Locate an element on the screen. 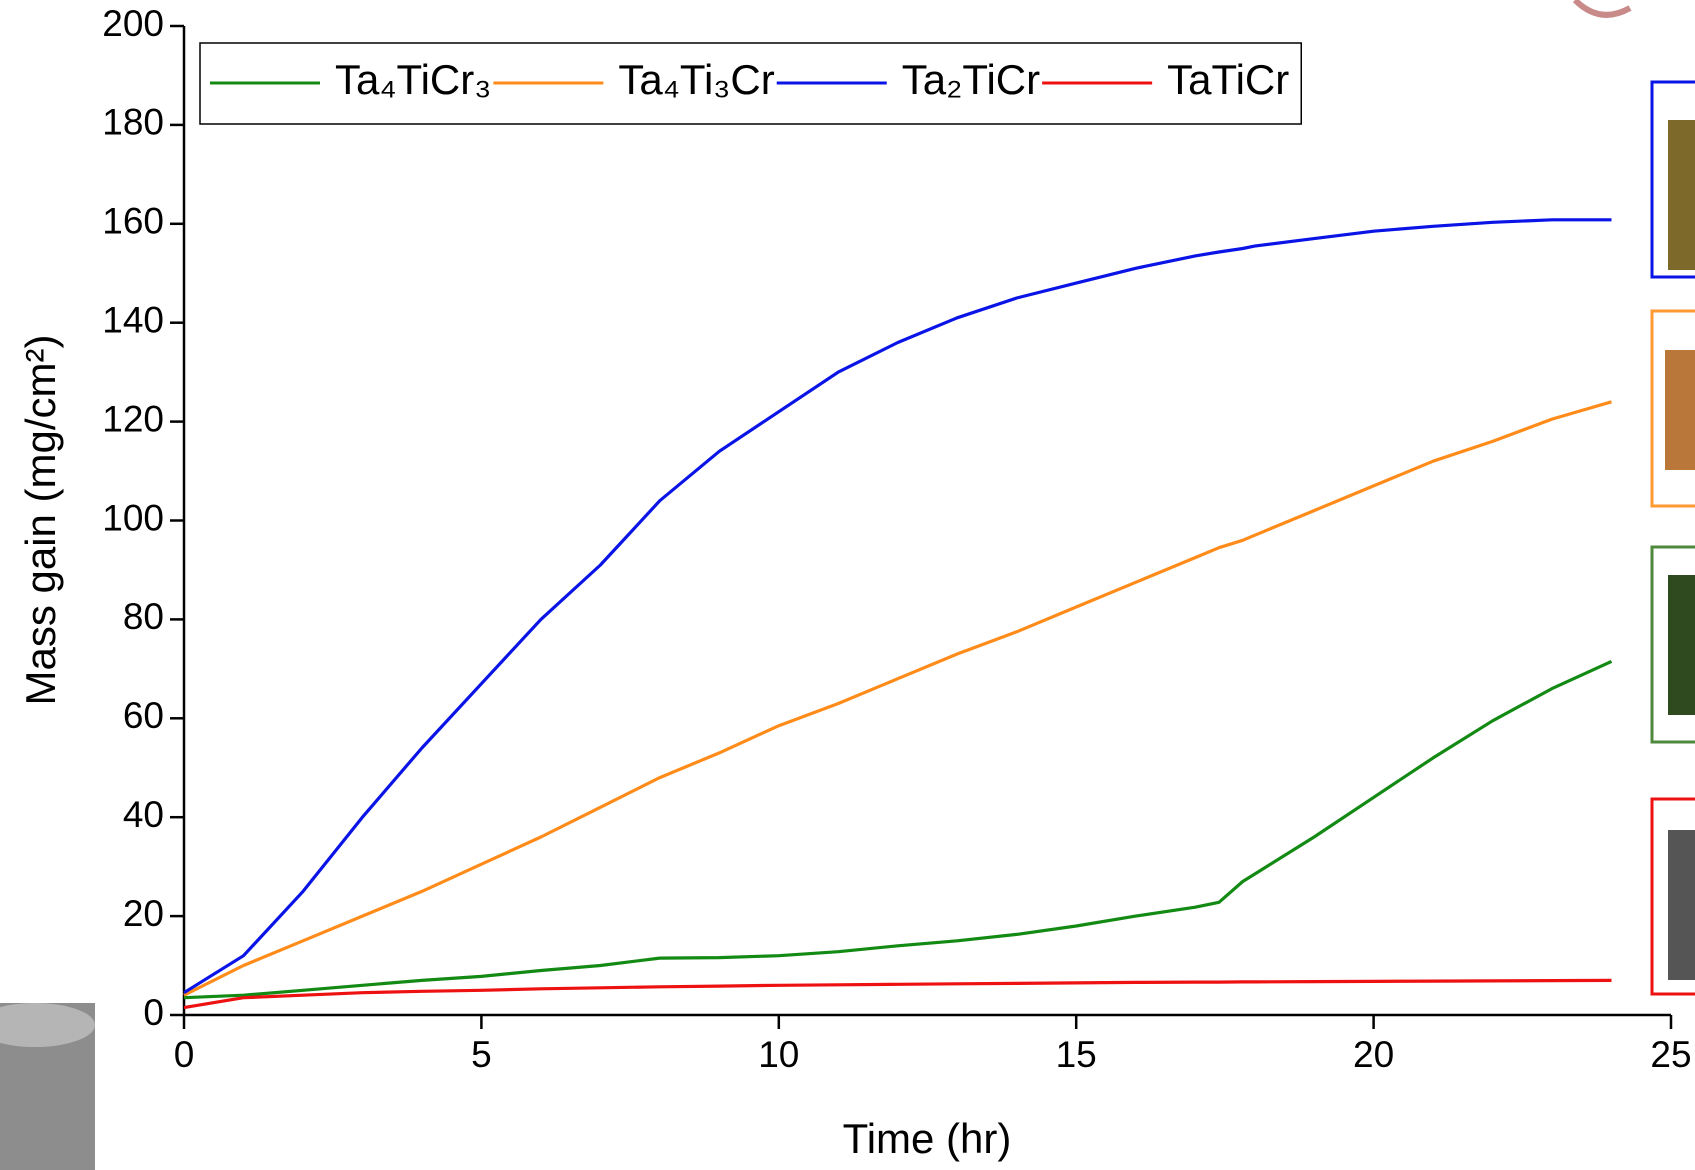 This screenshot has width=1695, height=1170. y-tick-label: 200 is located at coordinates (133, 23).